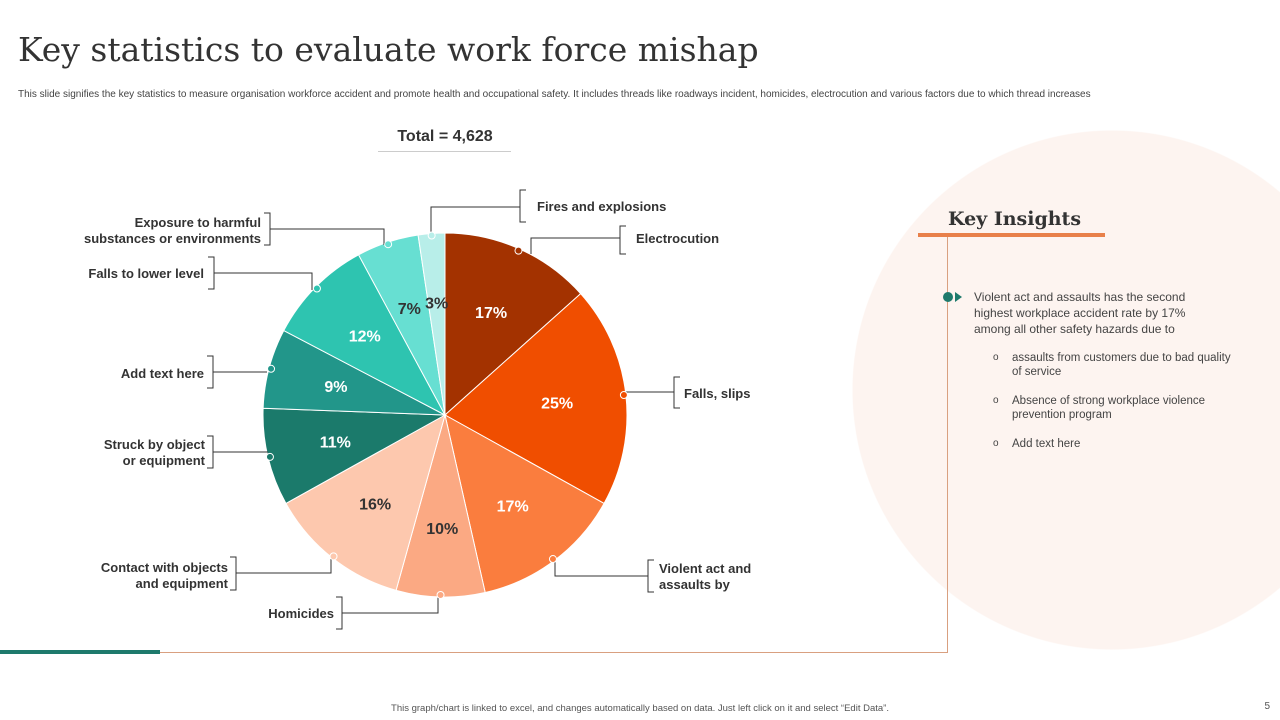 The image size is (1280, 720). Describe the element at coordinates (80, 652) in the screenshot. I see `accent-bar` at that location.